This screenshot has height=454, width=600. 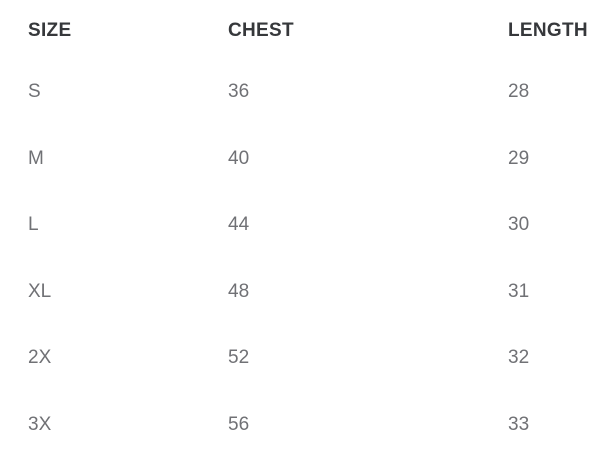 What do you see at coordinates (548, 30) in the screenshot?
I see `column-header-length: LENGTH` at bounding box center [548, 30].